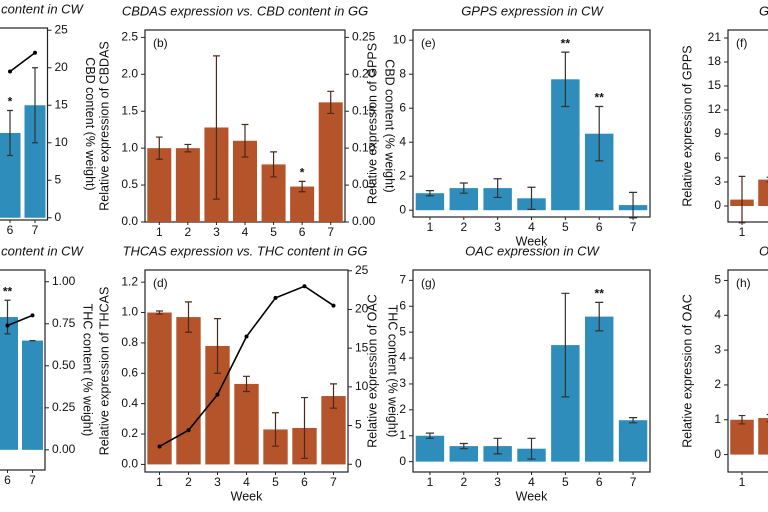 The width and height of the screenshot is (768, 512). Describe the element at coordinates (364, 221) in the screenshot. I see `y2-tick-label: 0.00` at that location.